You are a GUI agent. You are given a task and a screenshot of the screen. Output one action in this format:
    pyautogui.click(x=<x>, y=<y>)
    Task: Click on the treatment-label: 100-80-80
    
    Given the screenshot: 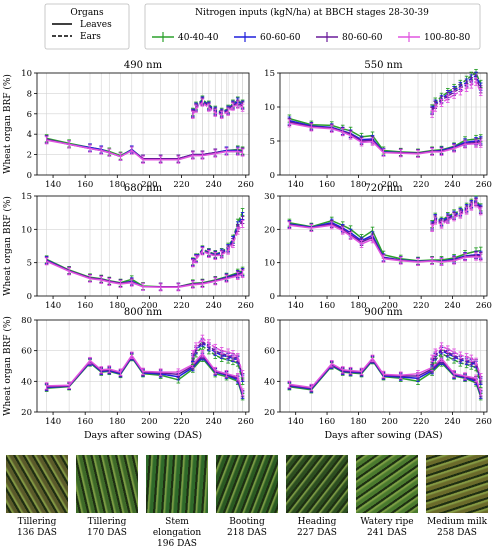 What is the action you would take?
    pyautogui.click(x=447, y=38)
    